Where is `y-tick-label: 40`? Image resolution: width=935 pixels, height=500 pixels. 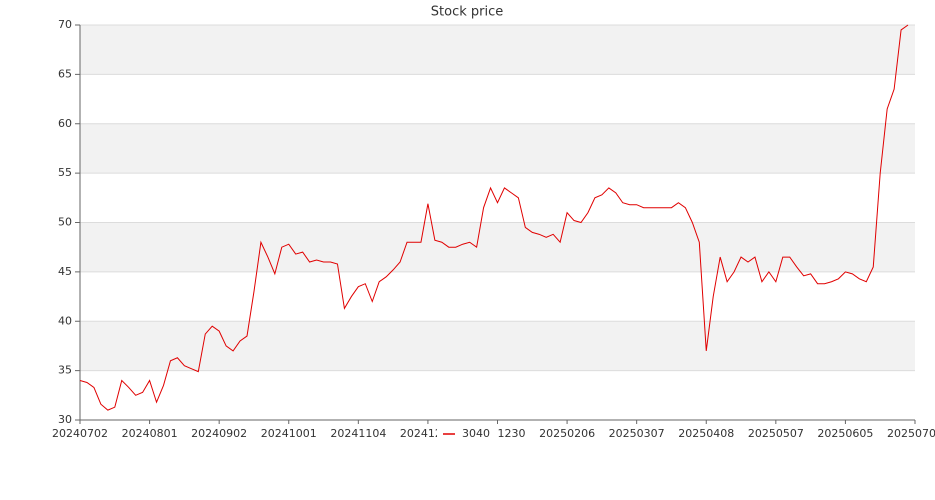 y-tick-label: 40 is located at coordinates (65, 320).